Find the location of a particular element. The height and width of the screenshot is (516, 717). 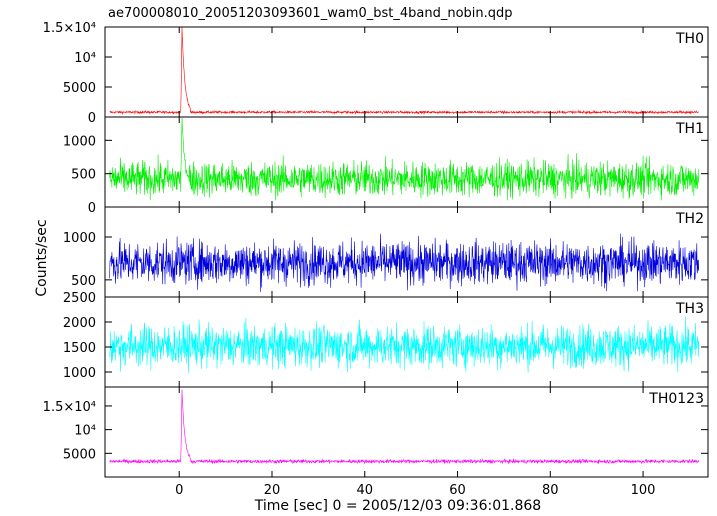

x-tick-label: 100 is located at coordinates (643, 490).